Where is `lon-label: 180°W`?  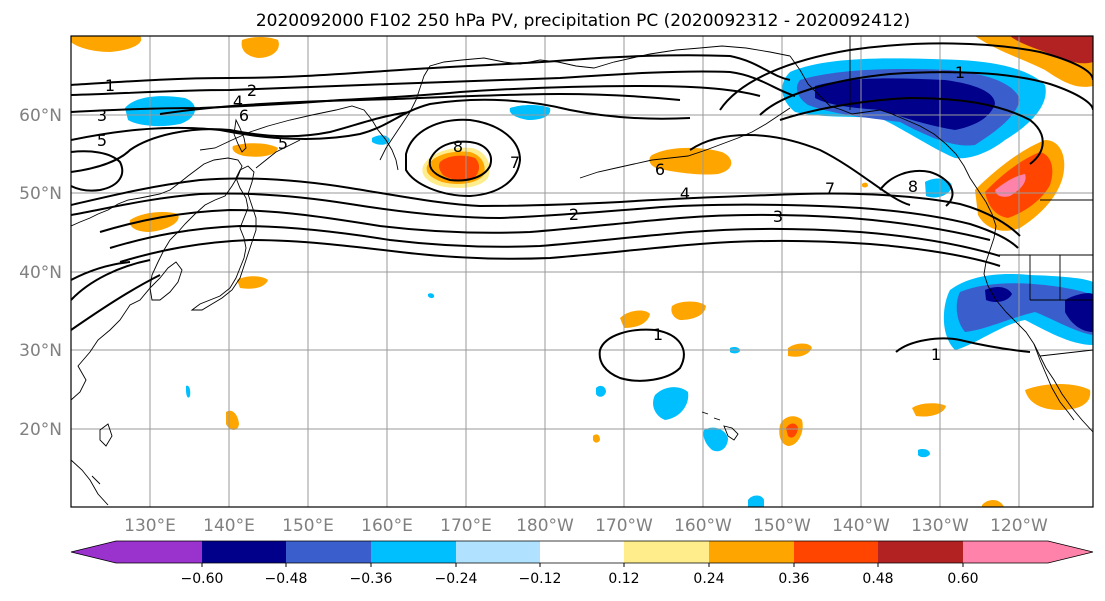
lon-label: 180°W is located at coordinates (545, 526).